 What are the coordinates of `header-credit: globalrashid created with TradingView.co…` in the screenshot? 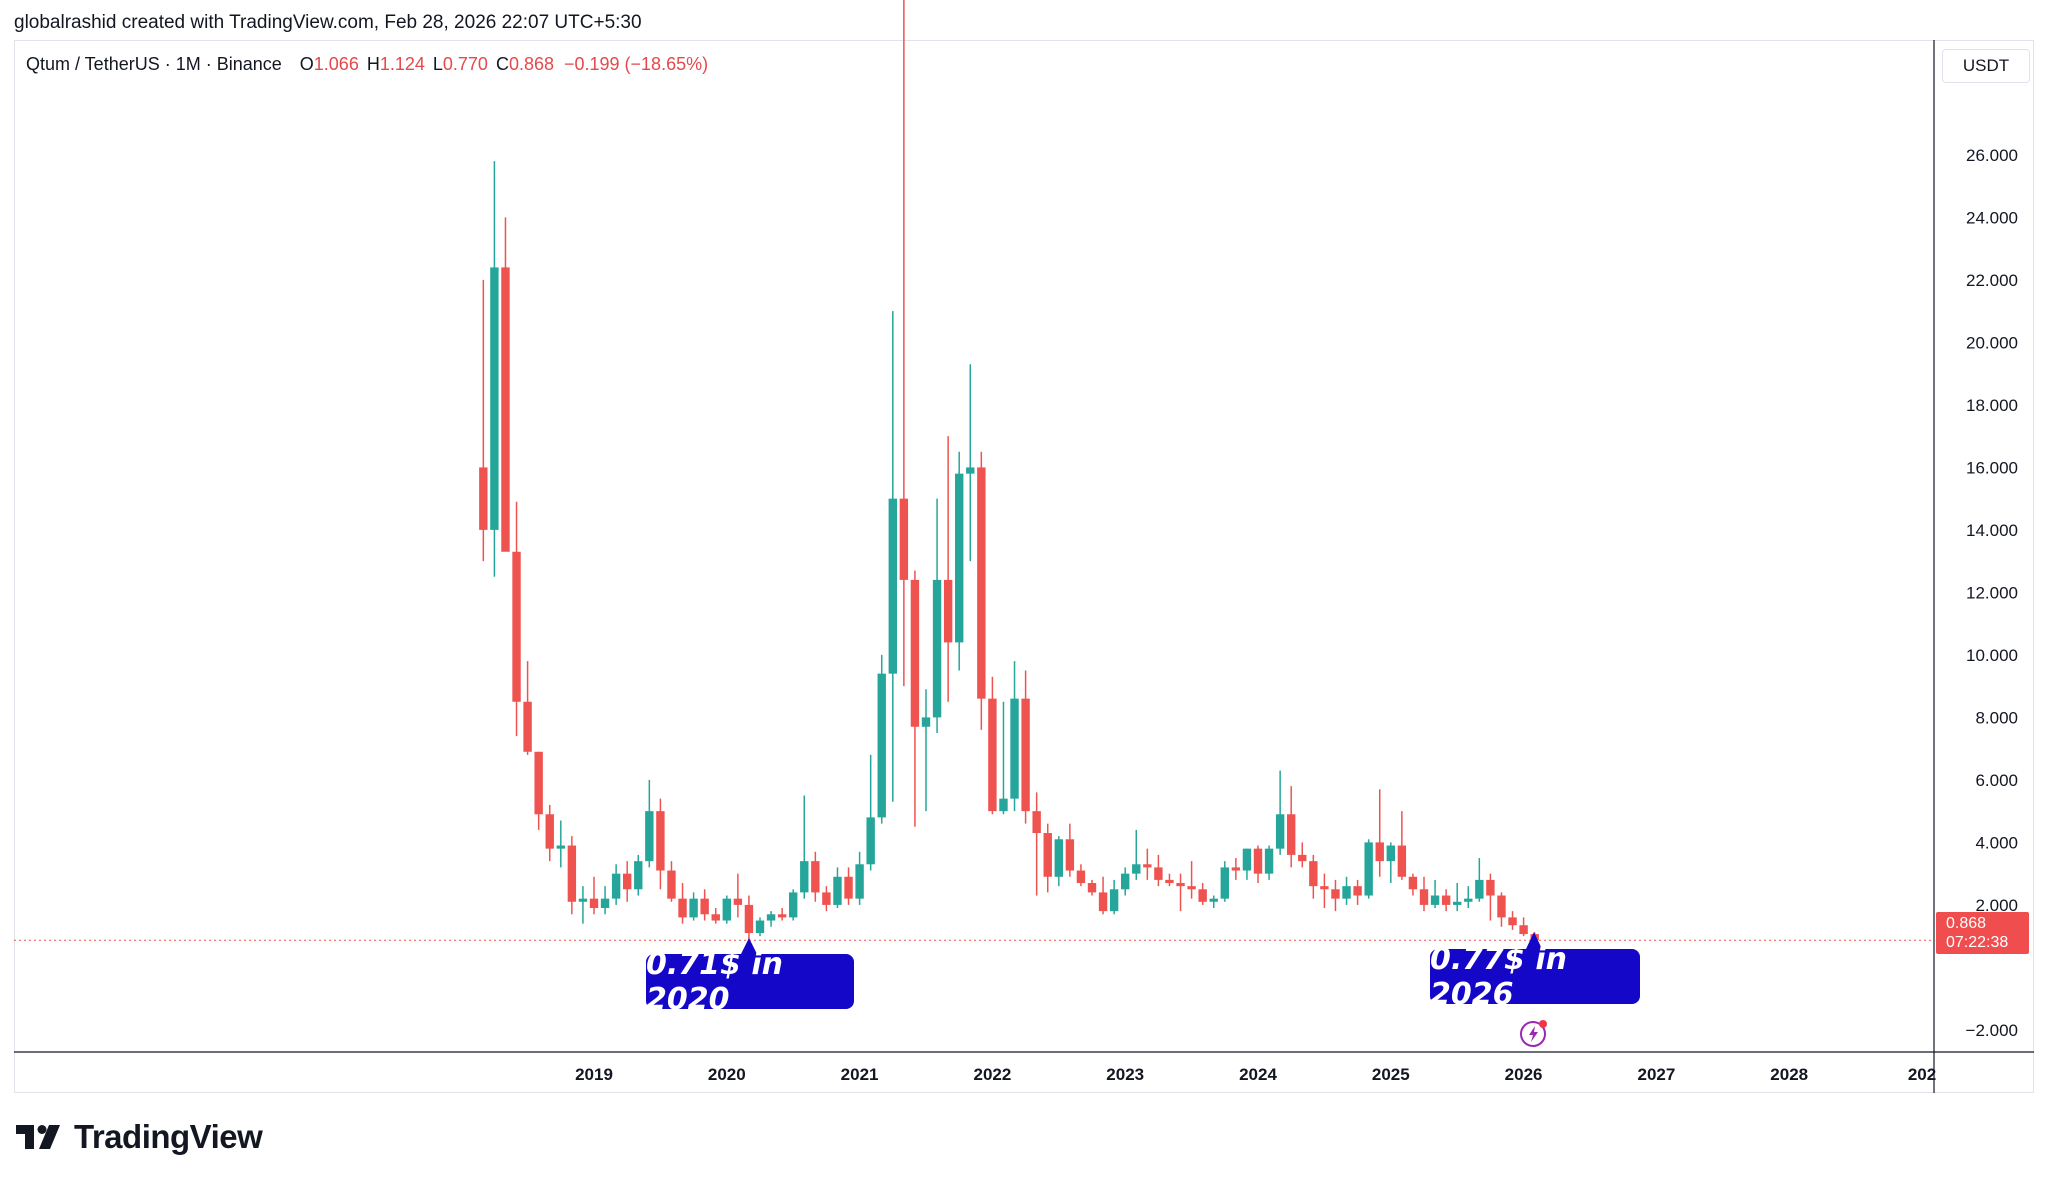 It's located at (328, 22).